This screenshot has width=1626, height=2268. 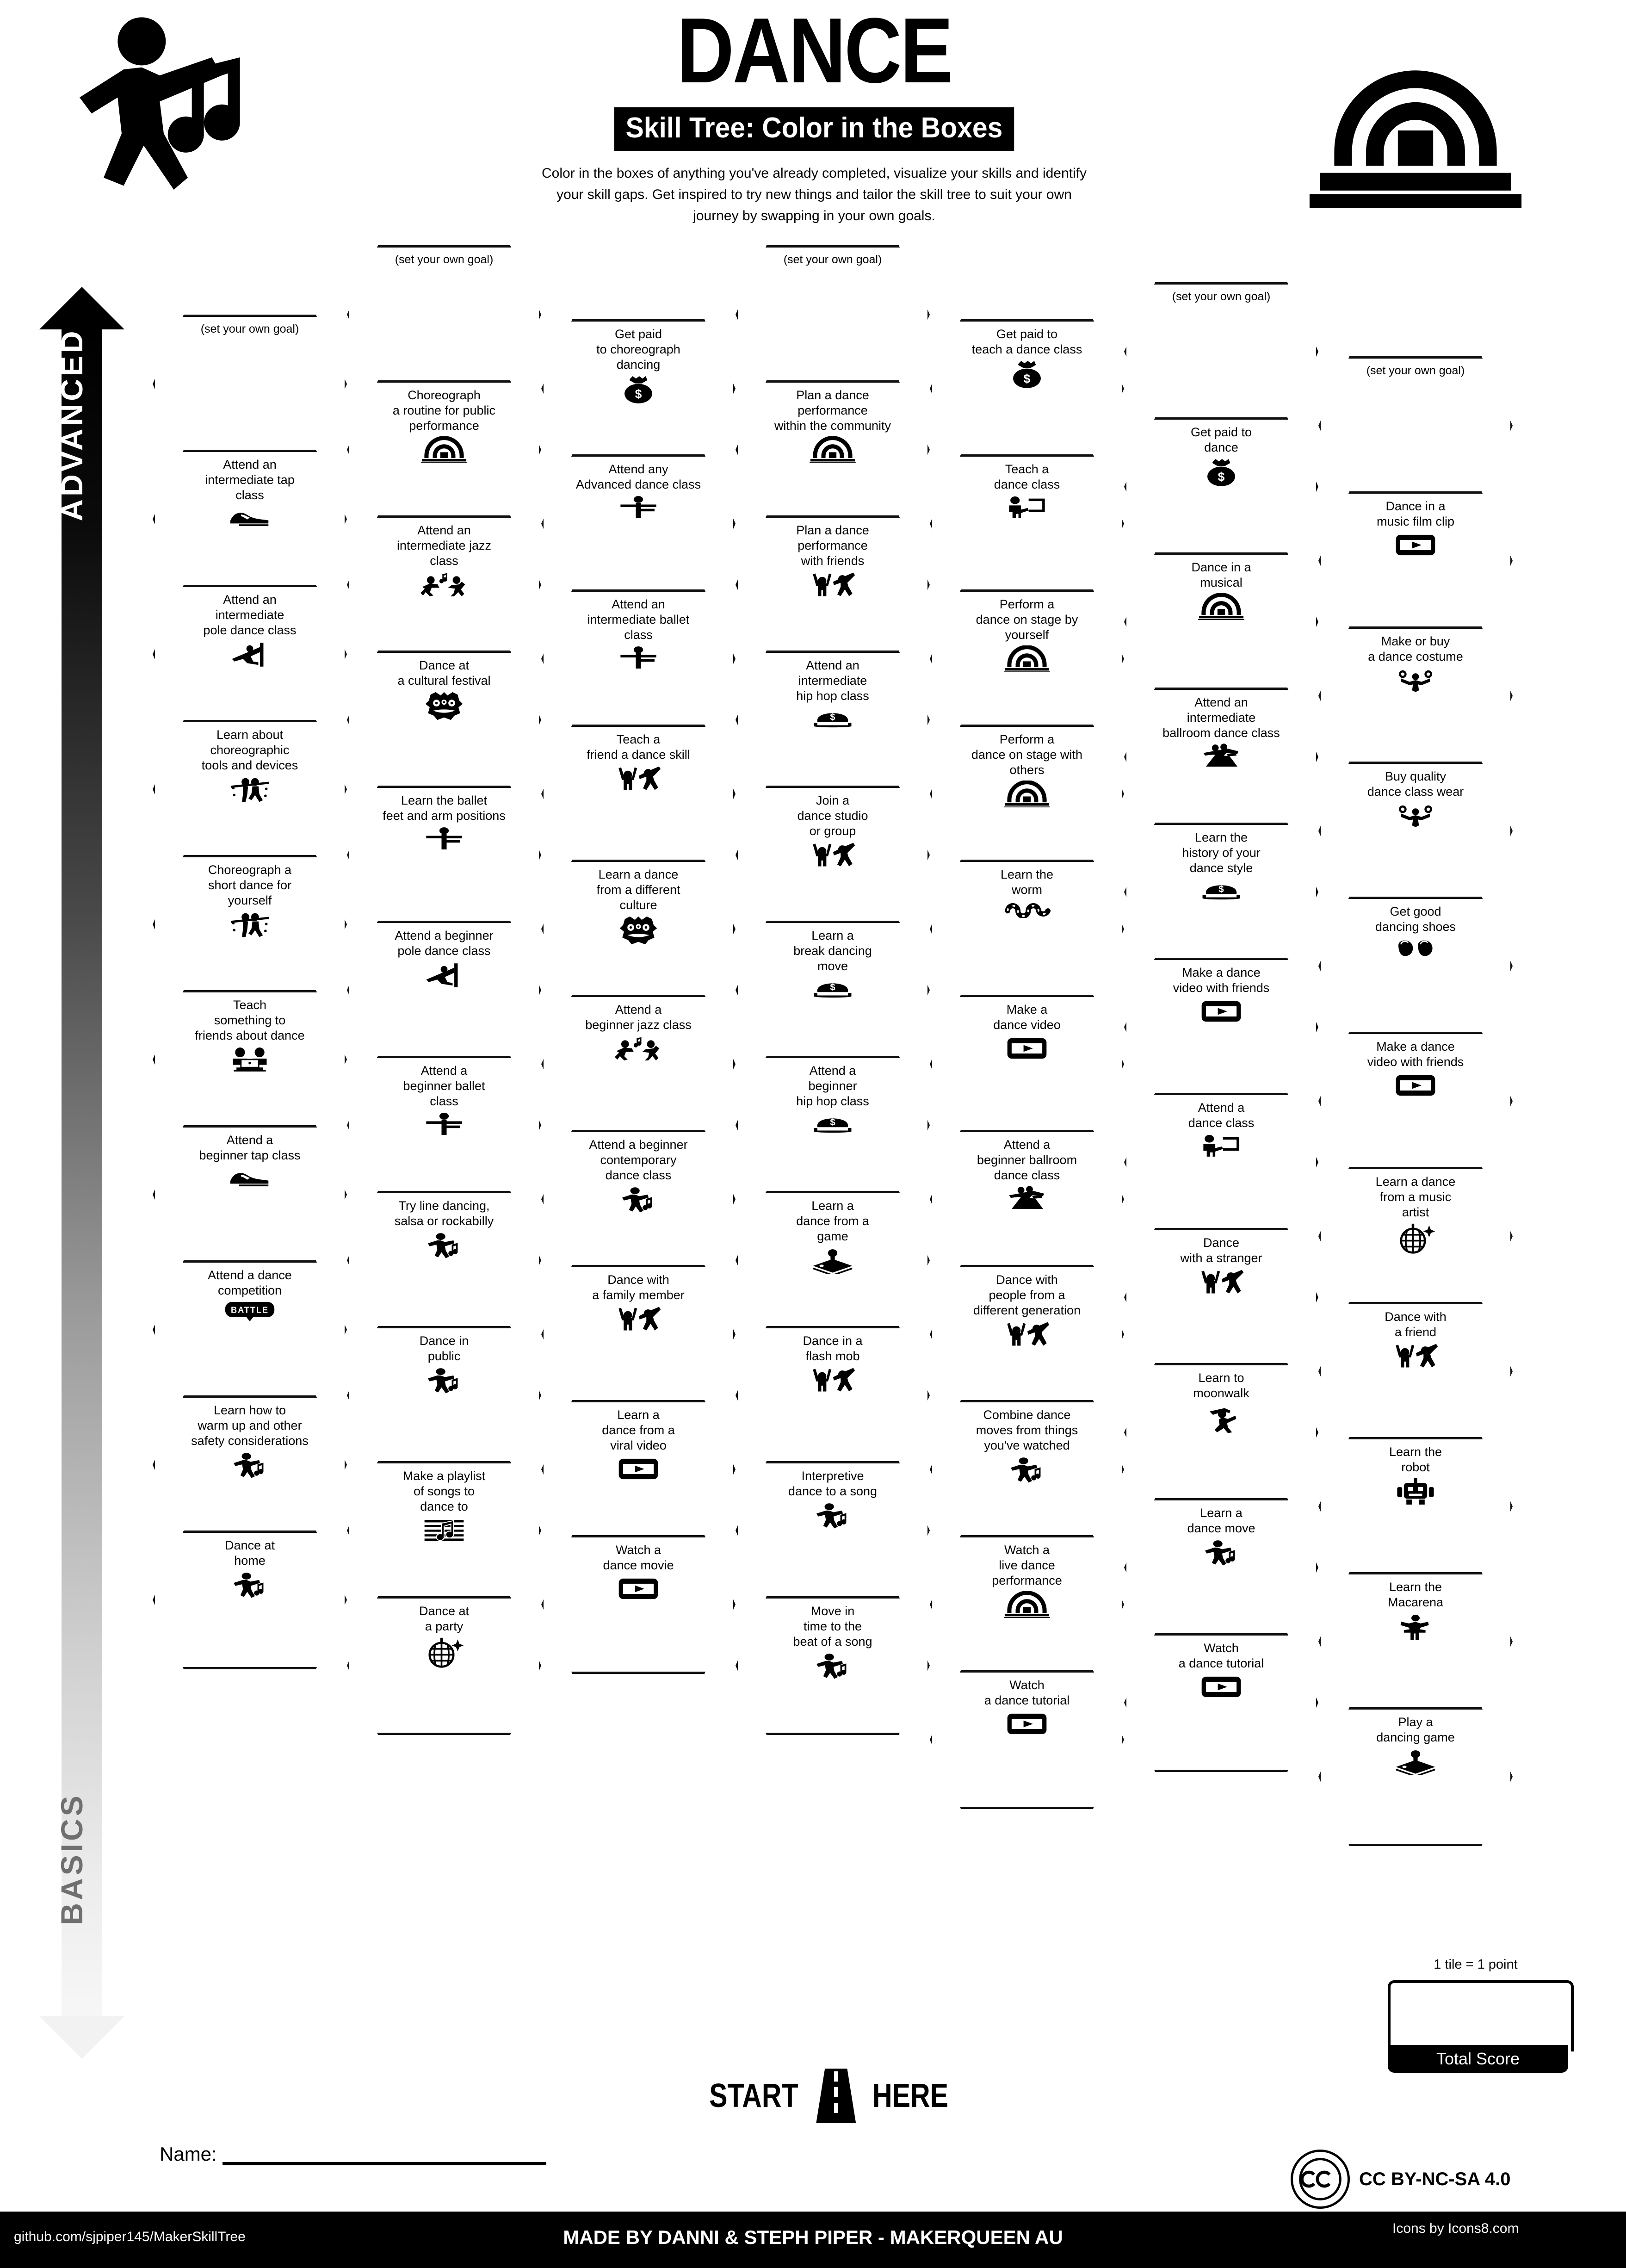 I want to click on skill-tile: Dance with a friend, so click(x=1415, y=1371).